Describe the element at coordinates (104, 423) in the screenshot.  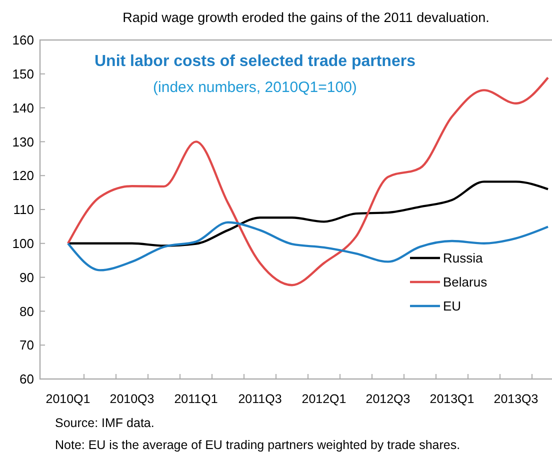
I see `source-note: Source: IMF data.` at that location.